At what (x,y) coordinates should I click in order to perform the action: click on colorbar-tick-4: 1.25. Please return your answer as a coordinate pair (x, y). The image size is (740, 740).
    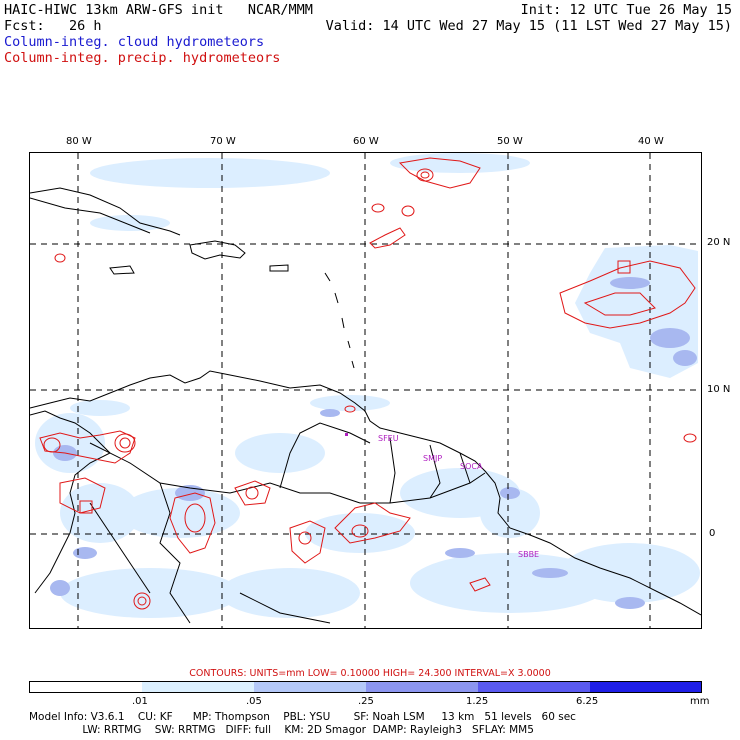
    Looking at the image, I should click on (477, 701).